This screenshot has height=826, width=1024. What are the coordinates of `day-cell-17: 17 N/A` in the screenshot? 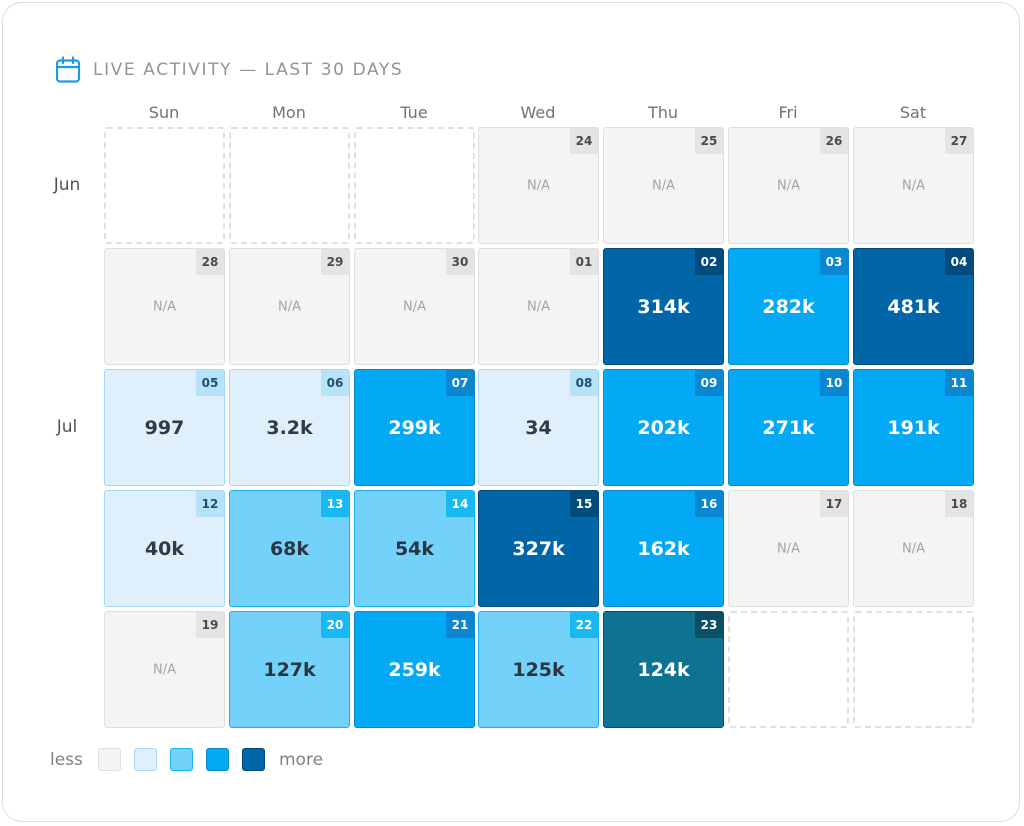 It's located at (788, 548).